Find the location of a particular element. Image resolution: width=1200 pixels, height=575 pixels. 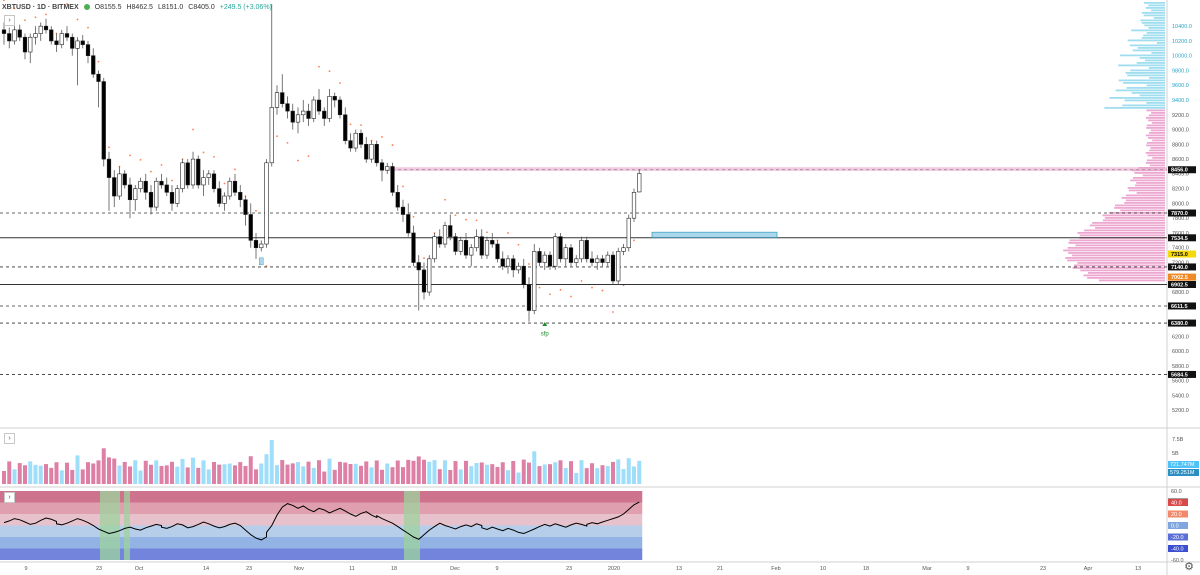

settings-gear-icon: ⚙ is located at coordinates (1189, 567).